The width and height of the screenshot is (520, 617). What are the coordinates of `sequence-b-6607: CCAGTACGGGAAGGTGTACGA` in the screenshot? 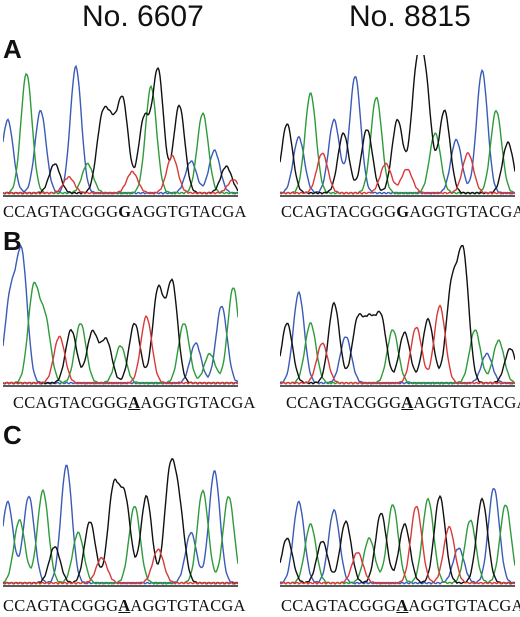 It's located at (134, 403).